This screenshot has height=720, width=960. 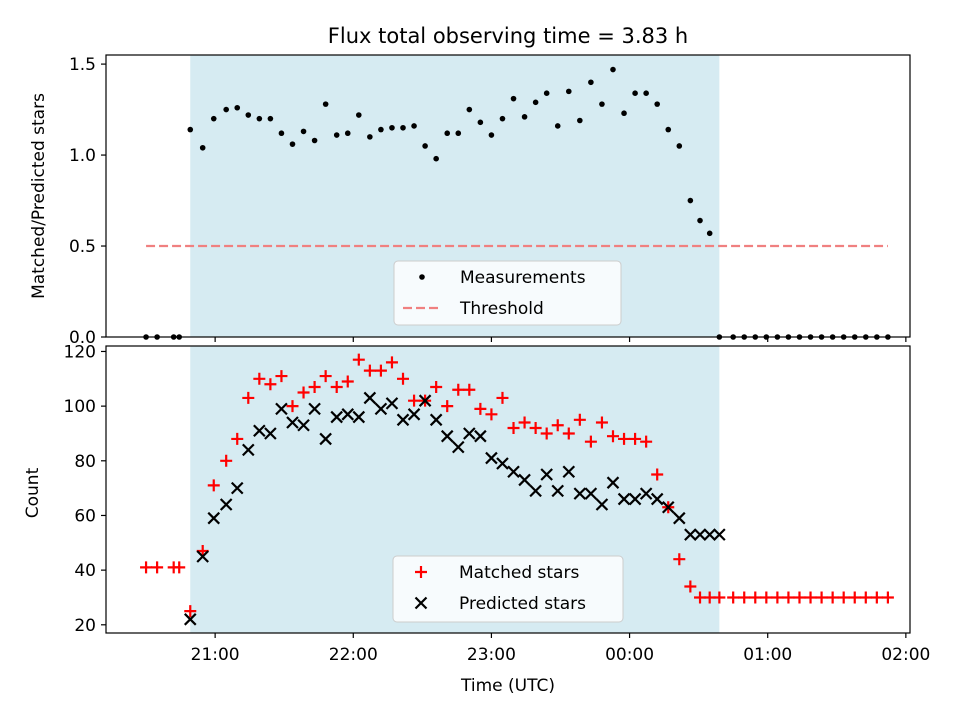 What do you see at coordinates (353, 655) in the screenshot?
I see `x-tick-label: 22:00` at bounding box center [353, 655].